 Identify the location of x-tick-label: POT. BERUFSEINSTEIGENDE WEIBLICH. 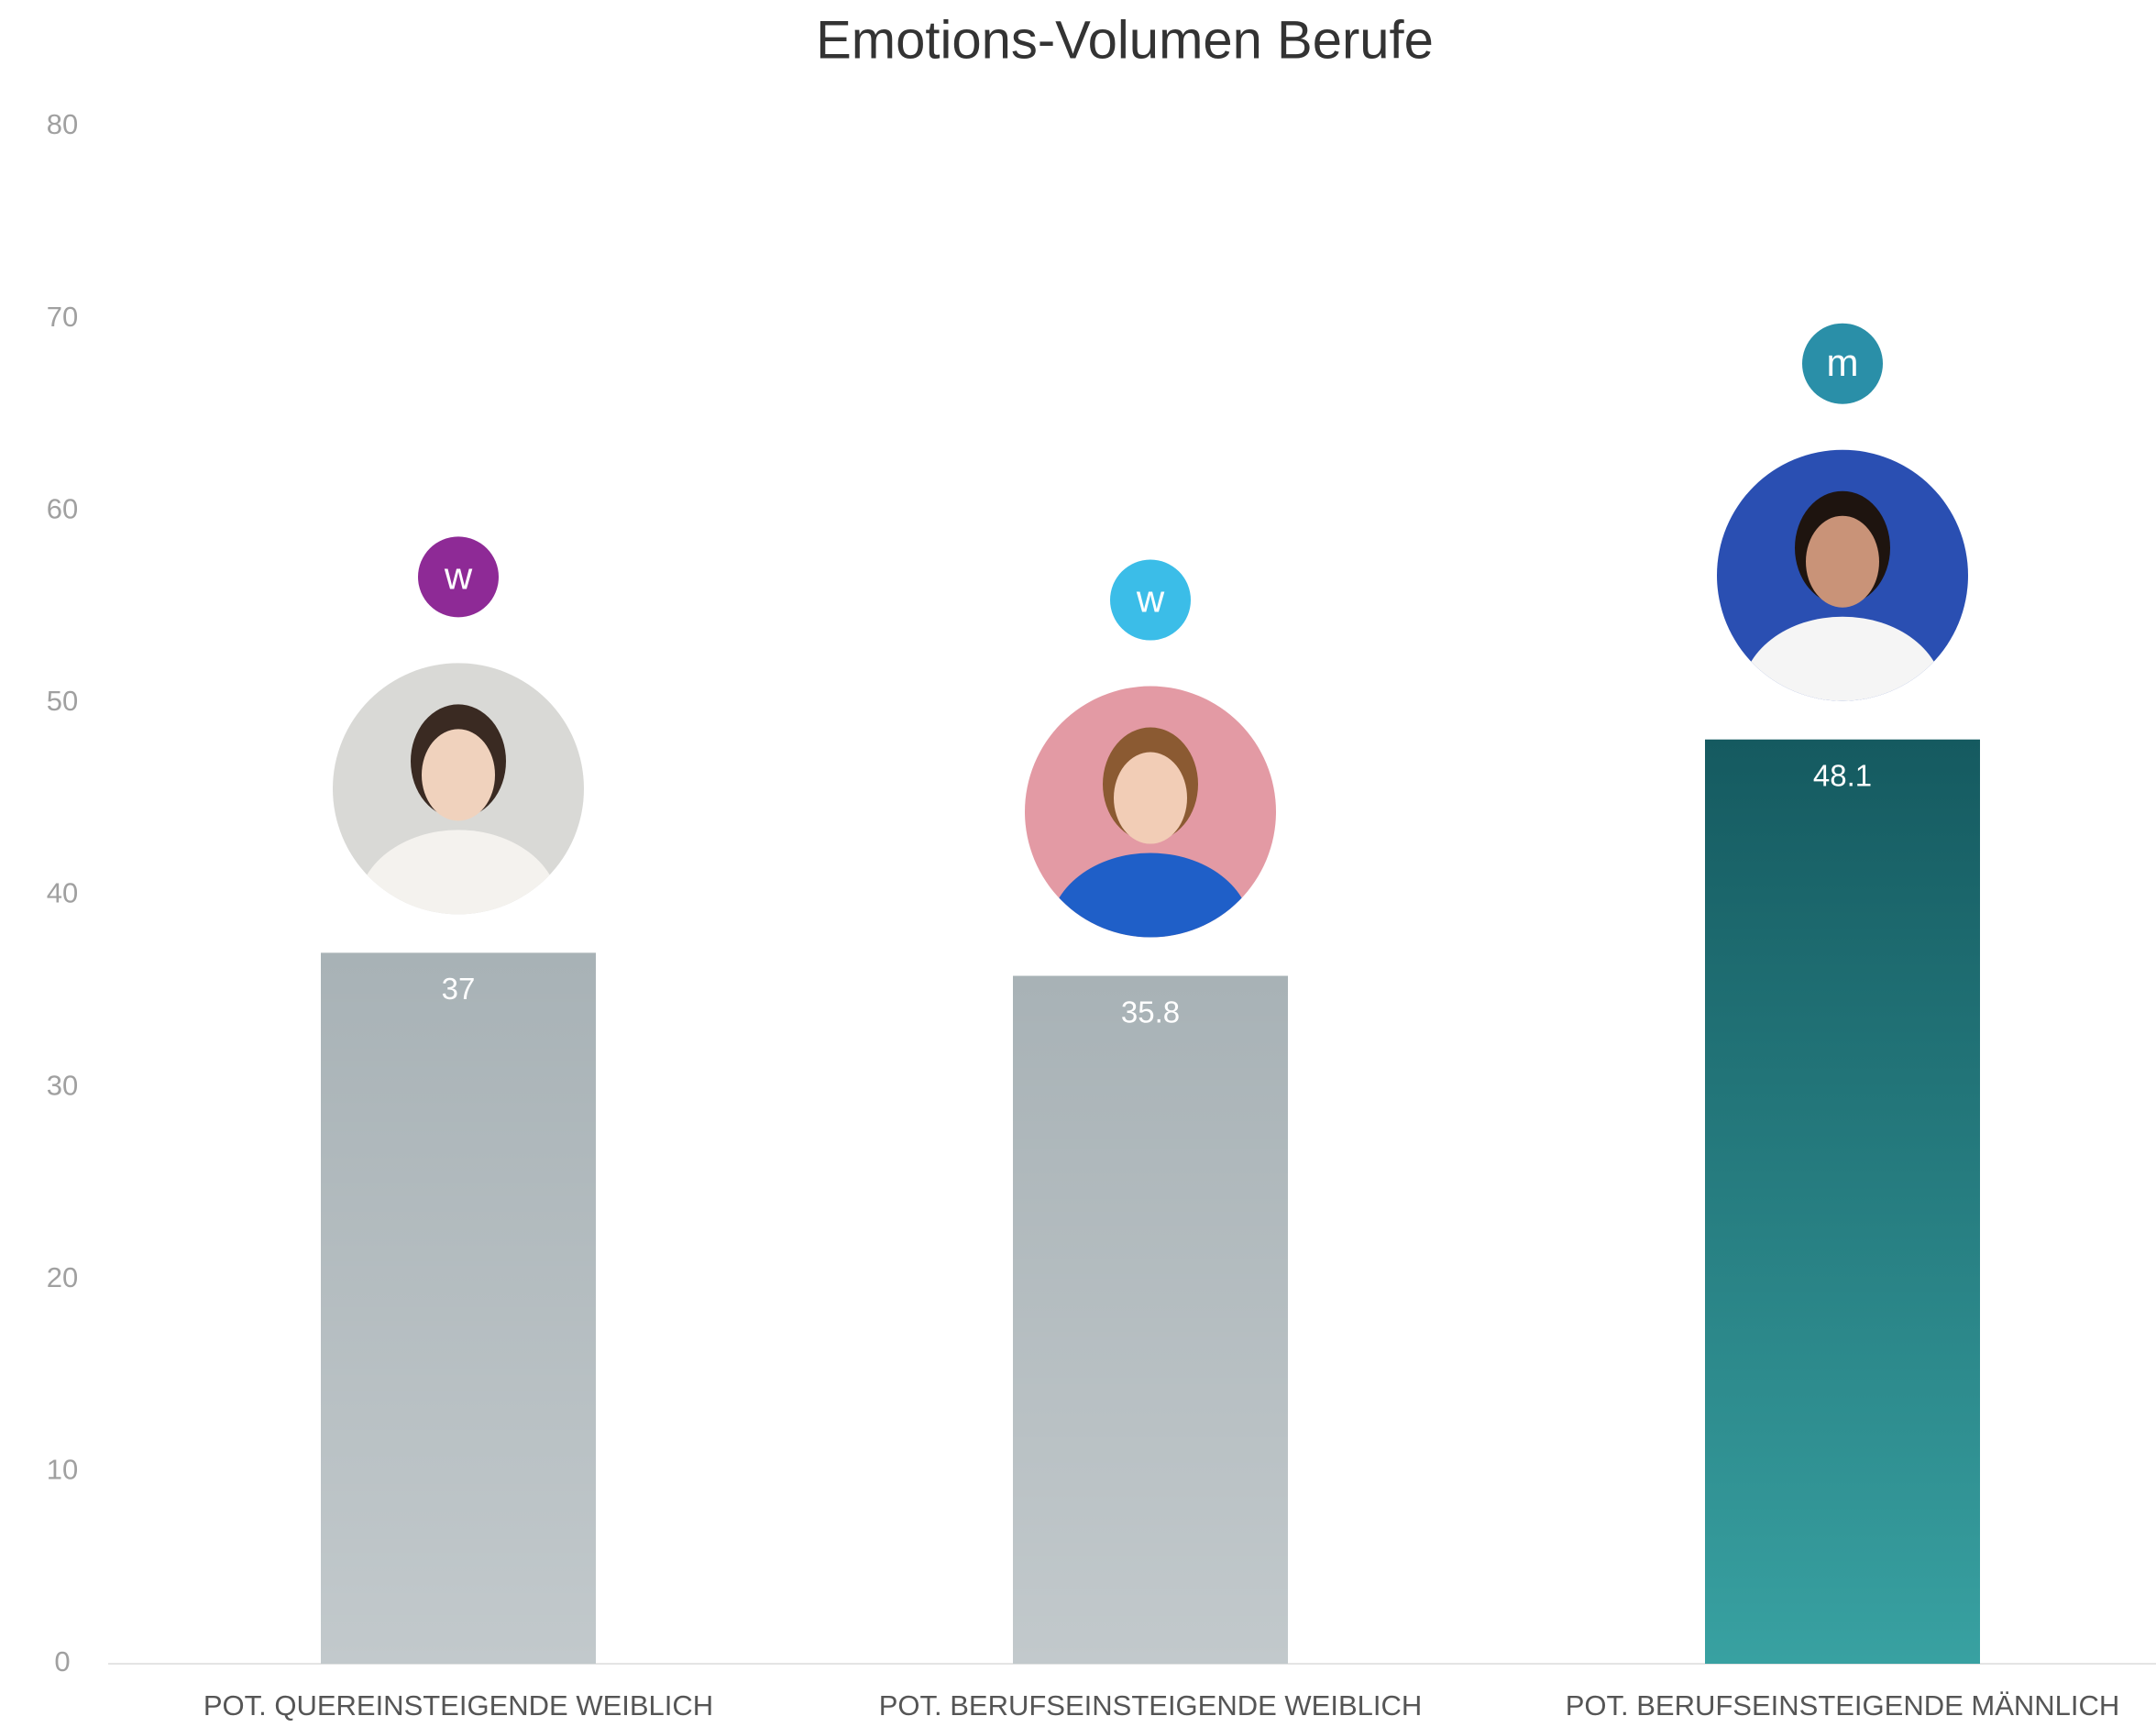
(1151, 1705).